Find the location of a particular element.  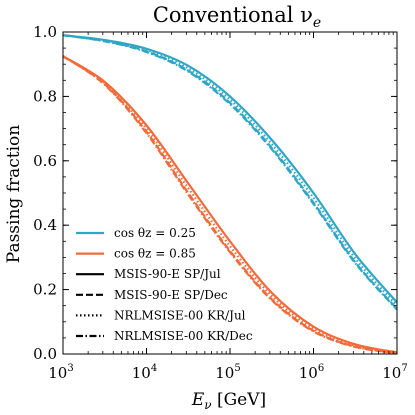

y-tick-label-2: 0.4 is located at coordinates (45, 225).